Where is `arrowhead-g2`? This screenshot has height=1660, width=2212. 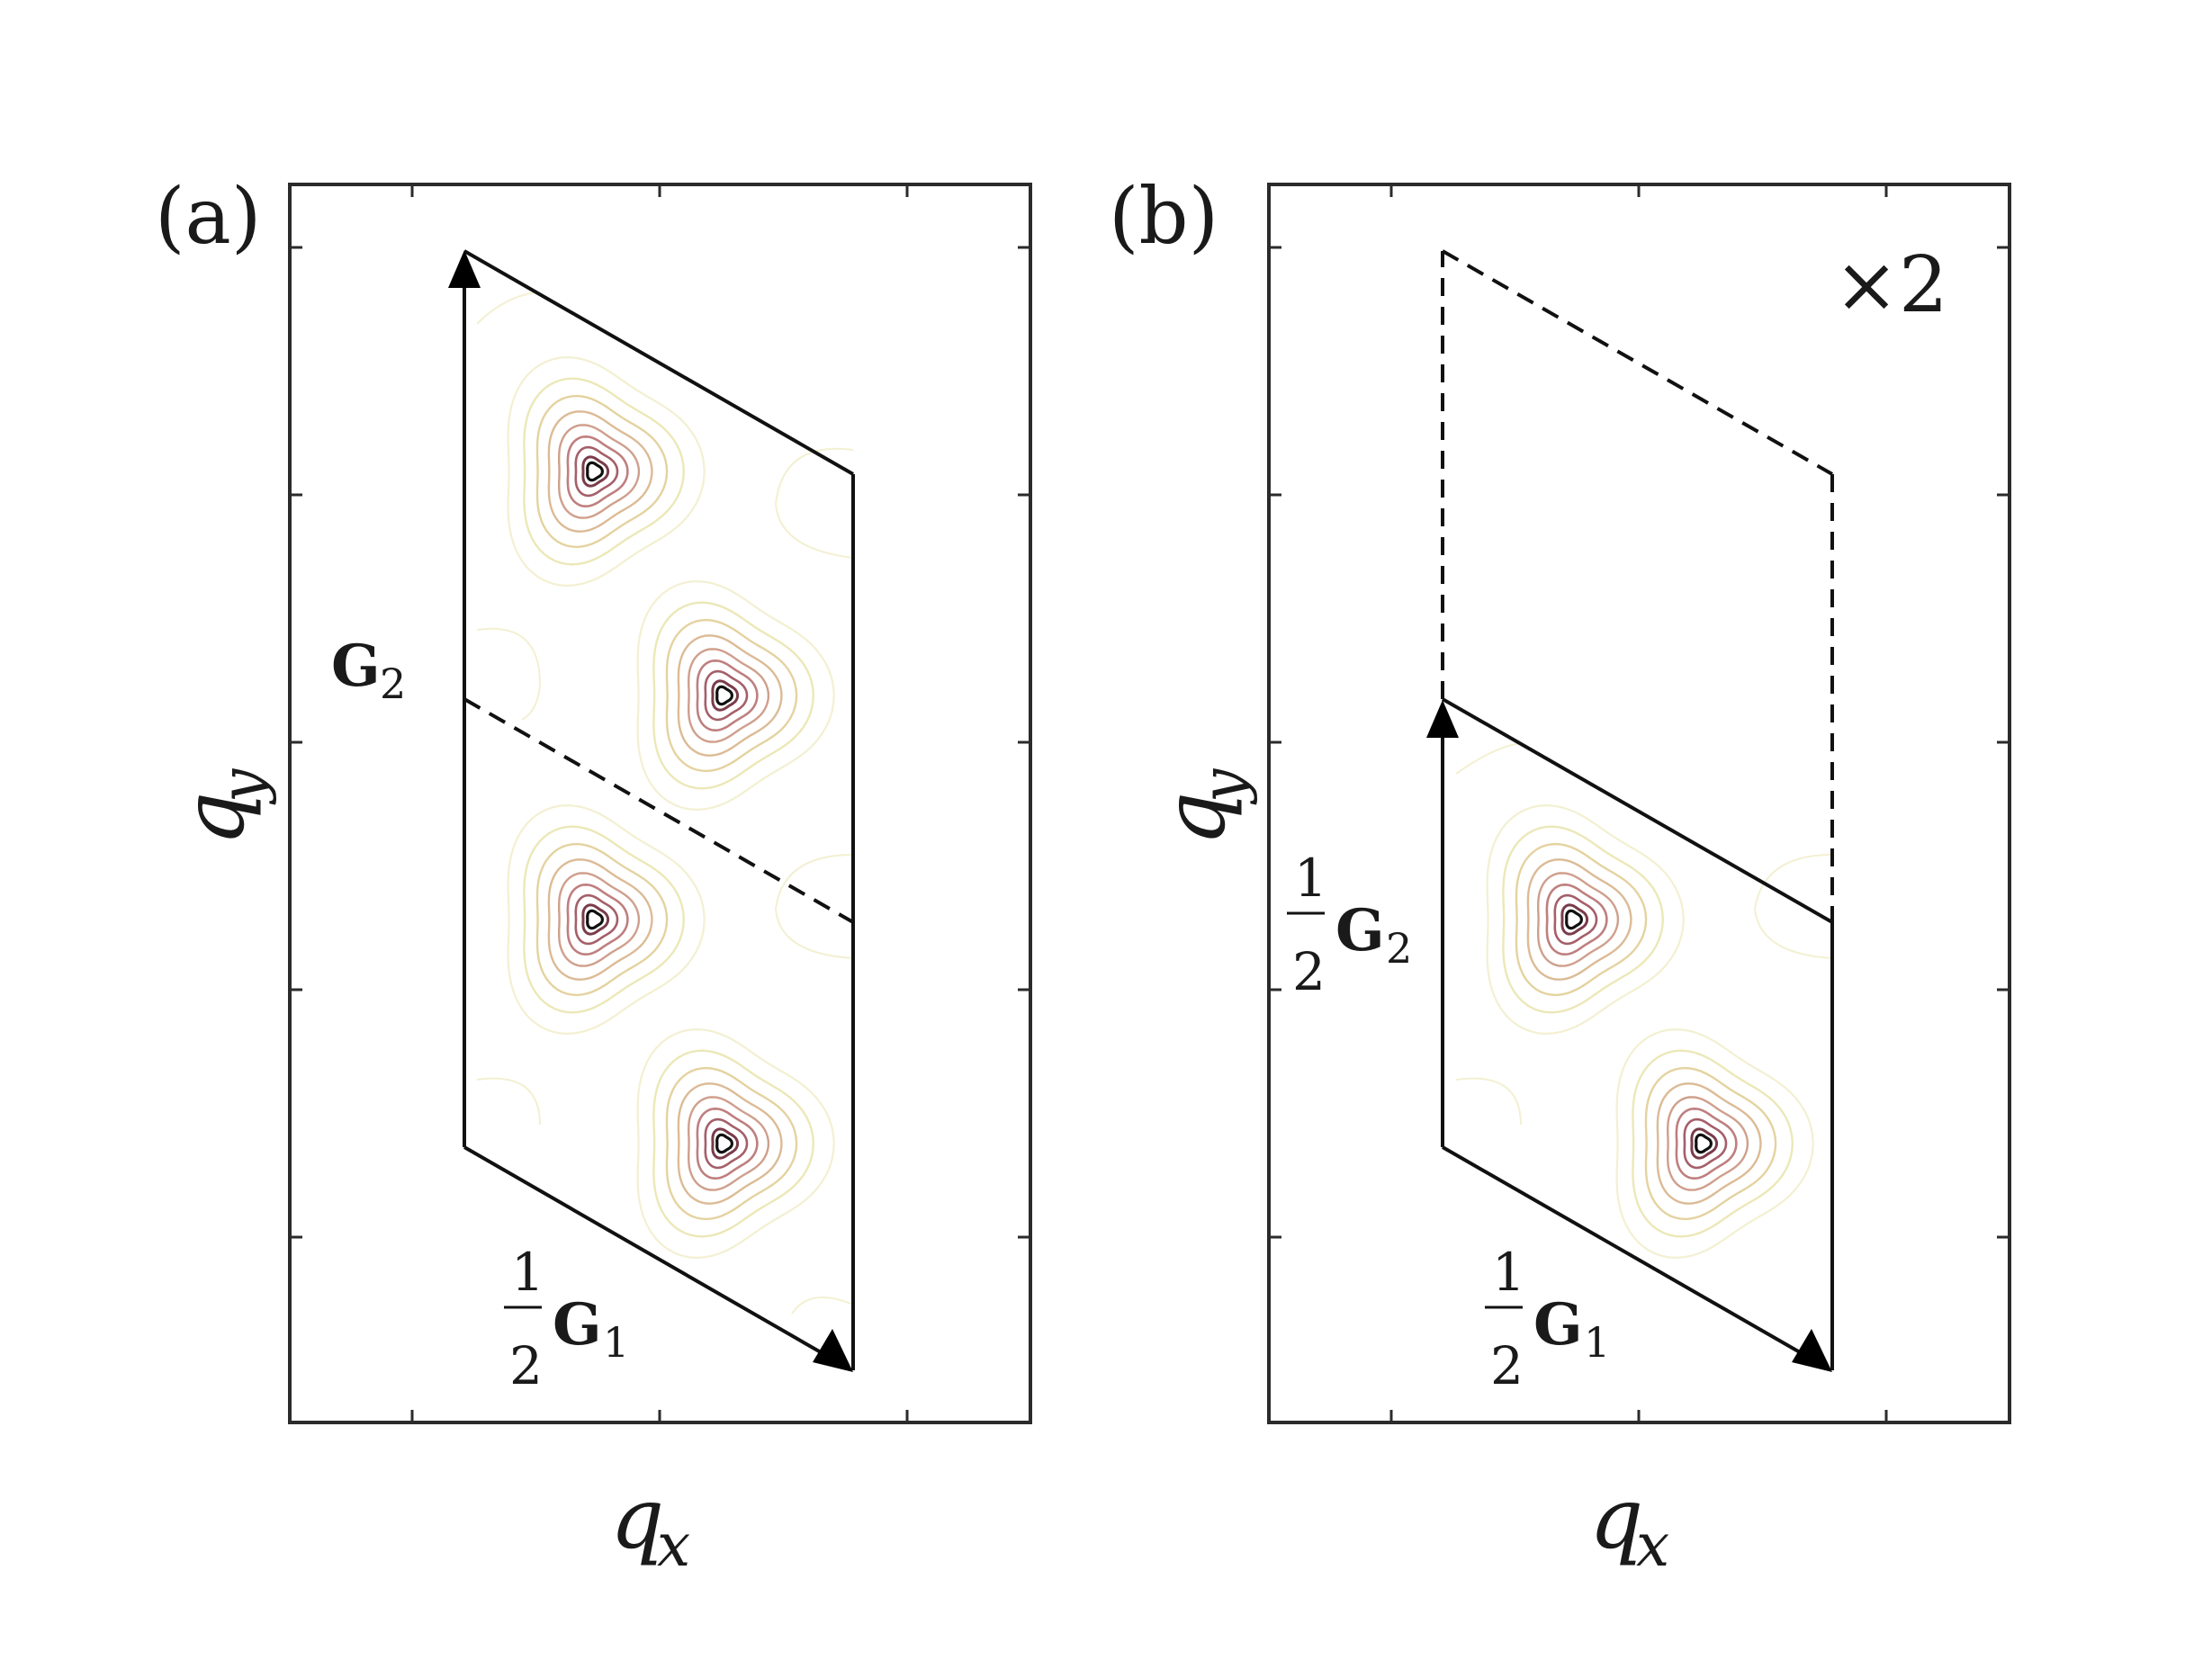 arrowhead-g2 is located at coordinates (464, 269).